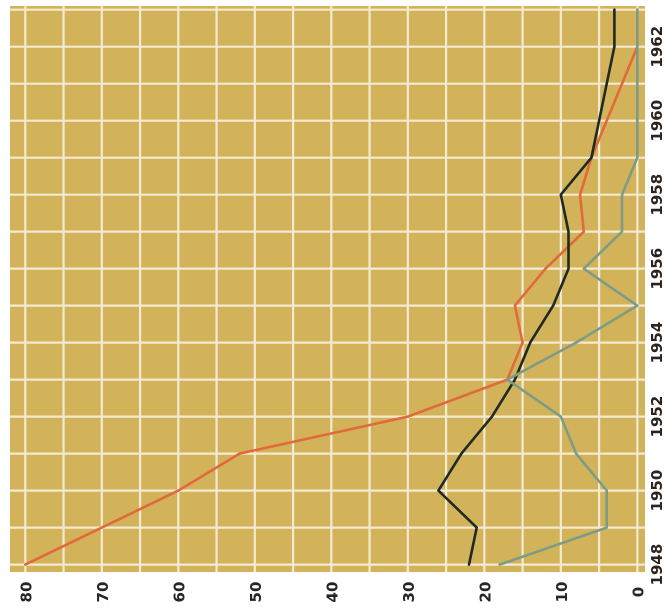 This screenshot has width=671, height=609. I want to click on year-tick-label: 1956, so click(657, 269).